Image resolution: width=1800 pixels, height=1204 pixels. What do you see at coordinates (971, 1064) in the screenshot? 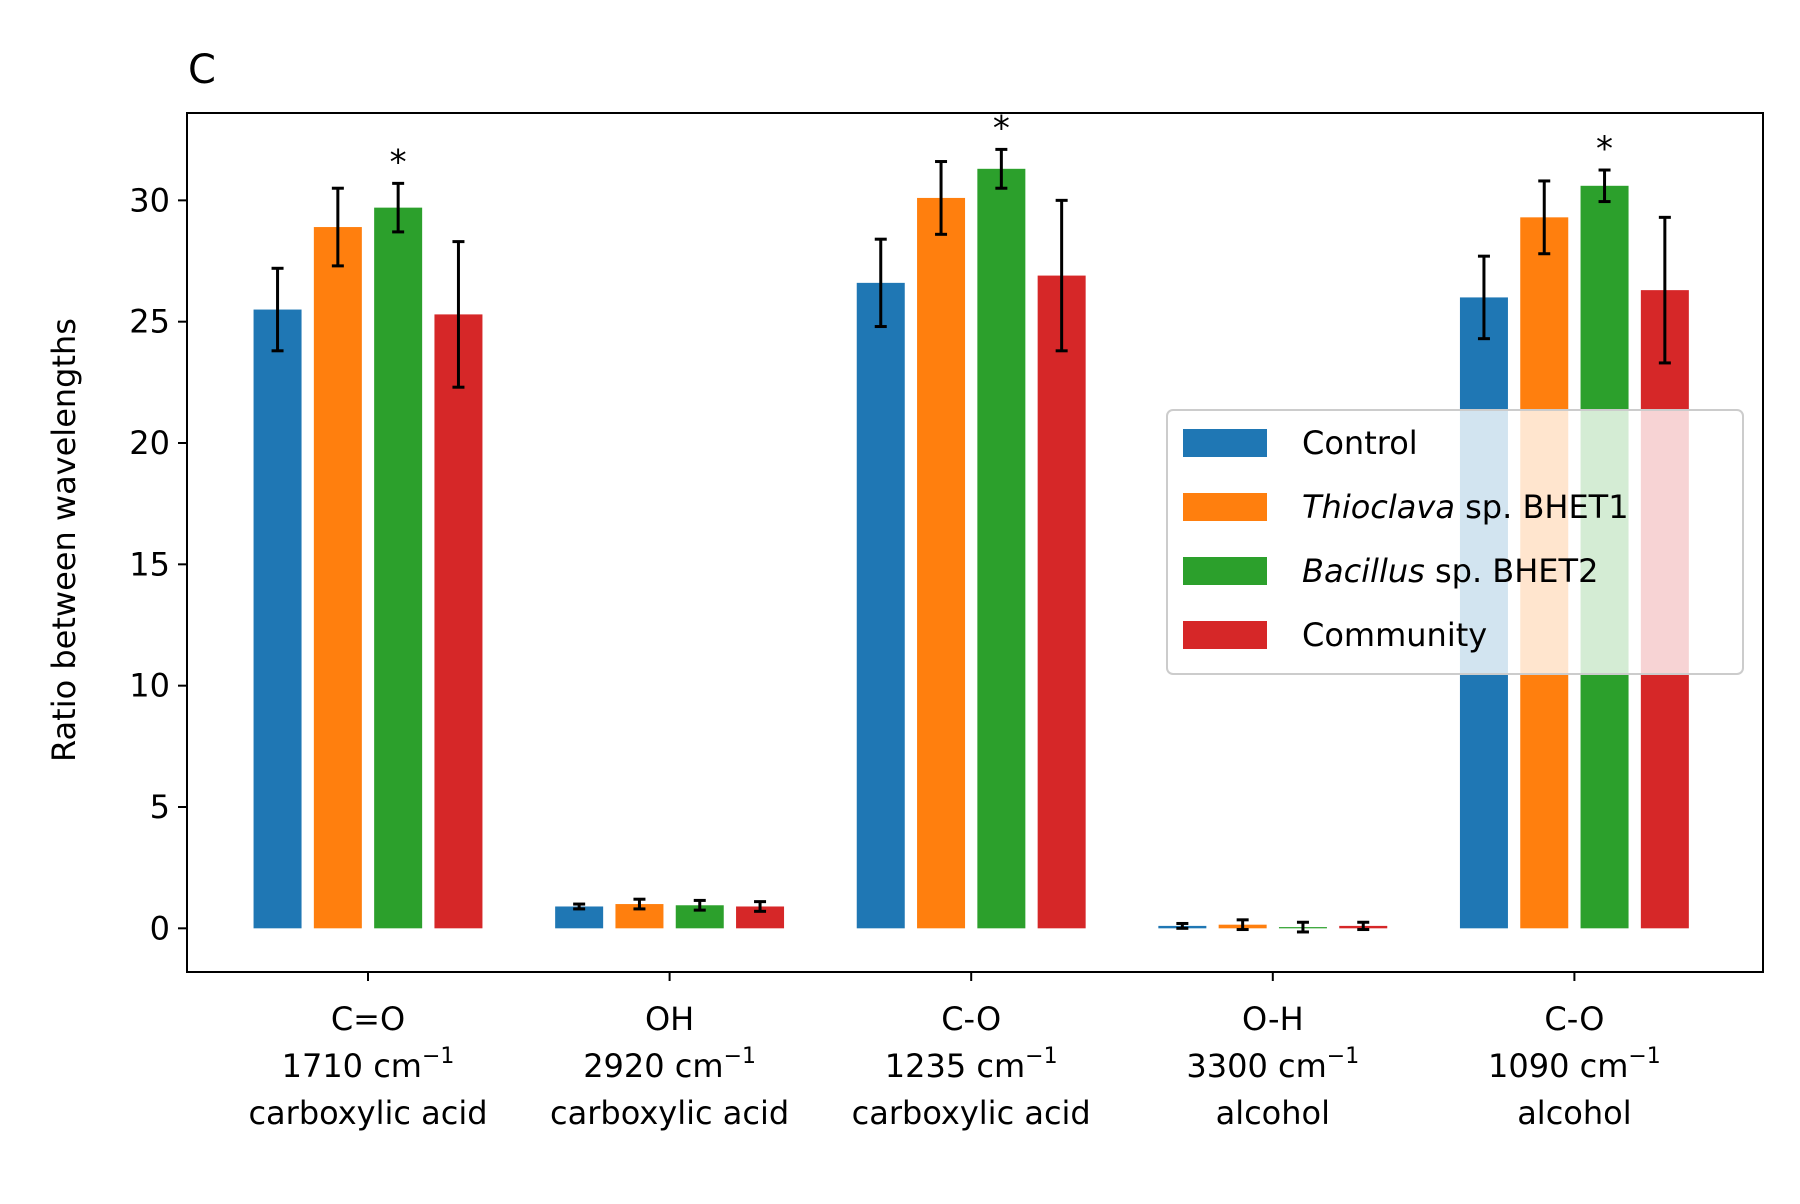
I see `x-tick-label-wavenumber: 1235 cm−1` at bounding box center [971, 1064].